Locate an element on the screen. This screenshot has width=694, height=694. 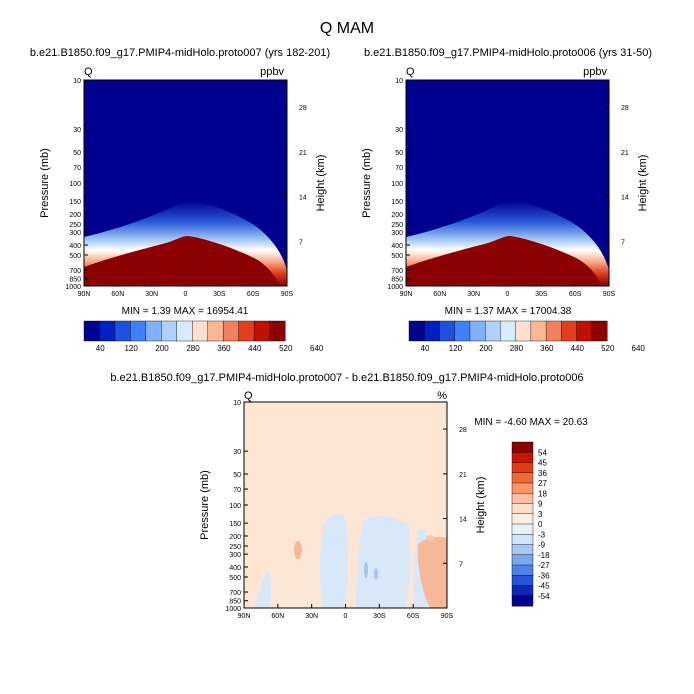
colorbar-label: 54 is located at coordinates (542, 452).